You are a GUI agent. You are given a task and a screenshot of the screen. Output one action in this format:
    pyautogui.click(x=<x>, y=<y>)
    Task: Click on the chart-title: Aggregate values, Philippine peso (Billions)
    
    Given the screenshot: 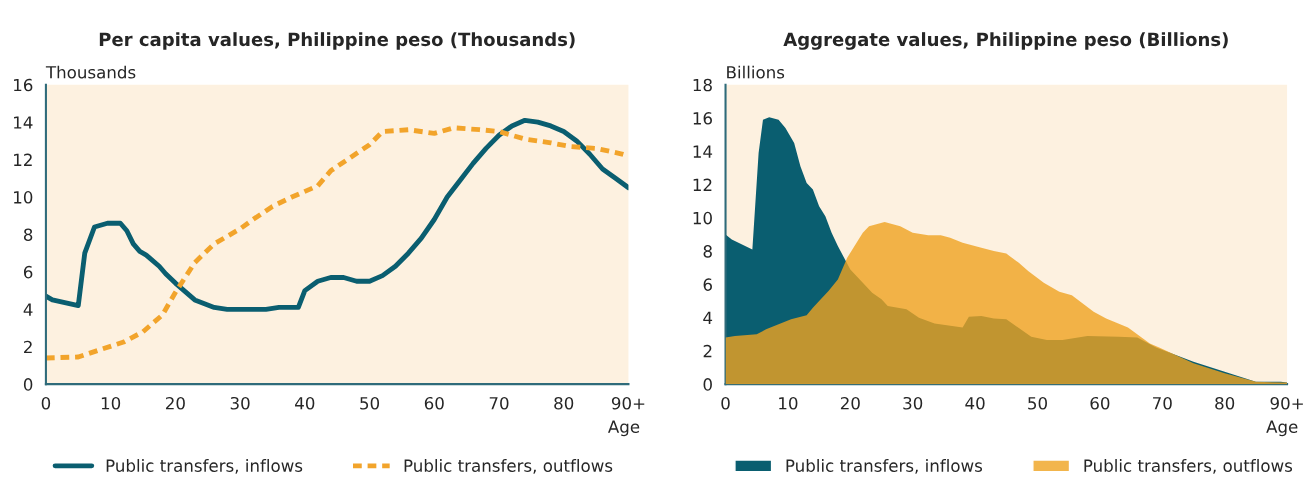 What is the action you would take?
    pyautogui.click(x=1005, y=41)
    